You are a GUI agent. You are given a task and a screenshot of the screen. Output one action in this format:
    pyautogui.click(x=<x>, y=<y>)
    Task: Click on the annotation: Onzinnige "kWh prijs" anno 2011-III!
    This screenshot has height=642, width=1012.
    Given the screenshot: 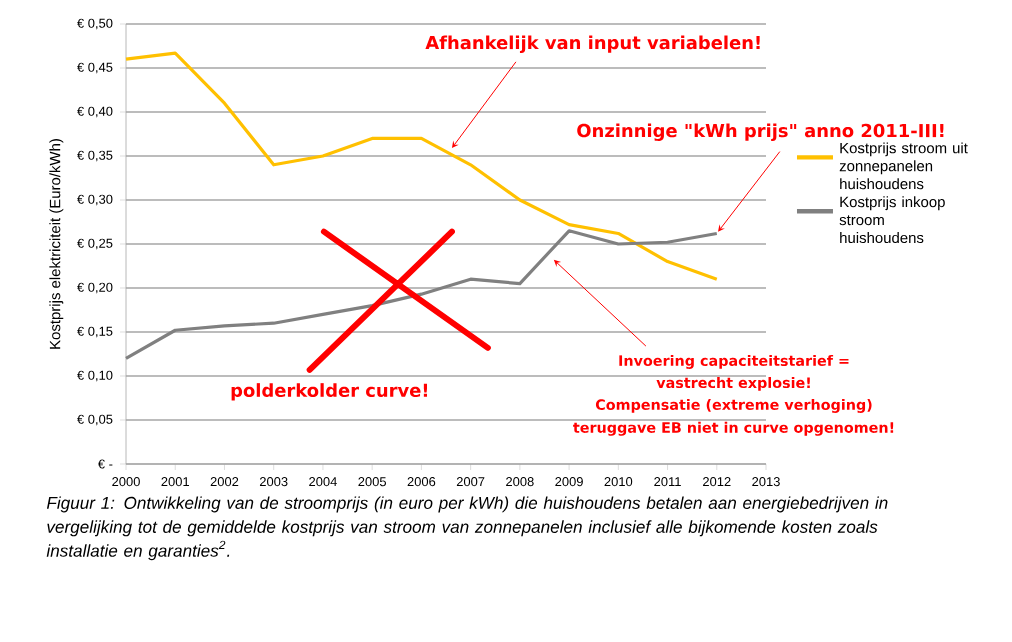 What is the action you would take?
    pyautogui.click(x=760, y=132)
    